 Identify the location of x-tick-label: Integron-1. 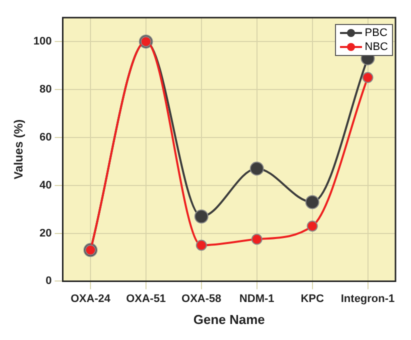
(367, 298).